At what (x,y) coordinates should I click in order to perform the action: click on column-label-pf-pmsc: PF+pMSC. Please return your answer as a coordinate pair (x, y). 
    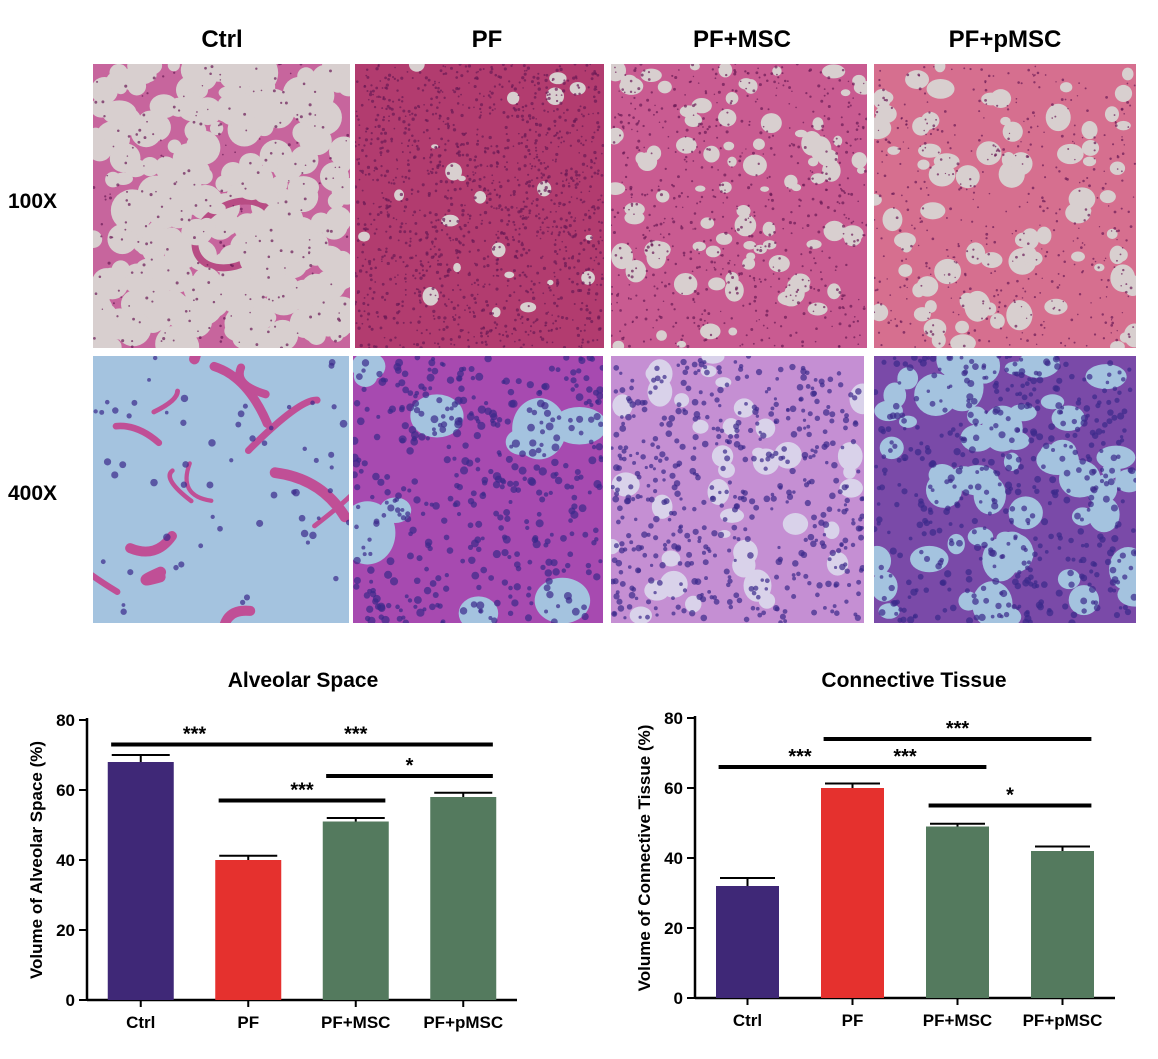
    Looking at the image, I should click on (1005, 39).